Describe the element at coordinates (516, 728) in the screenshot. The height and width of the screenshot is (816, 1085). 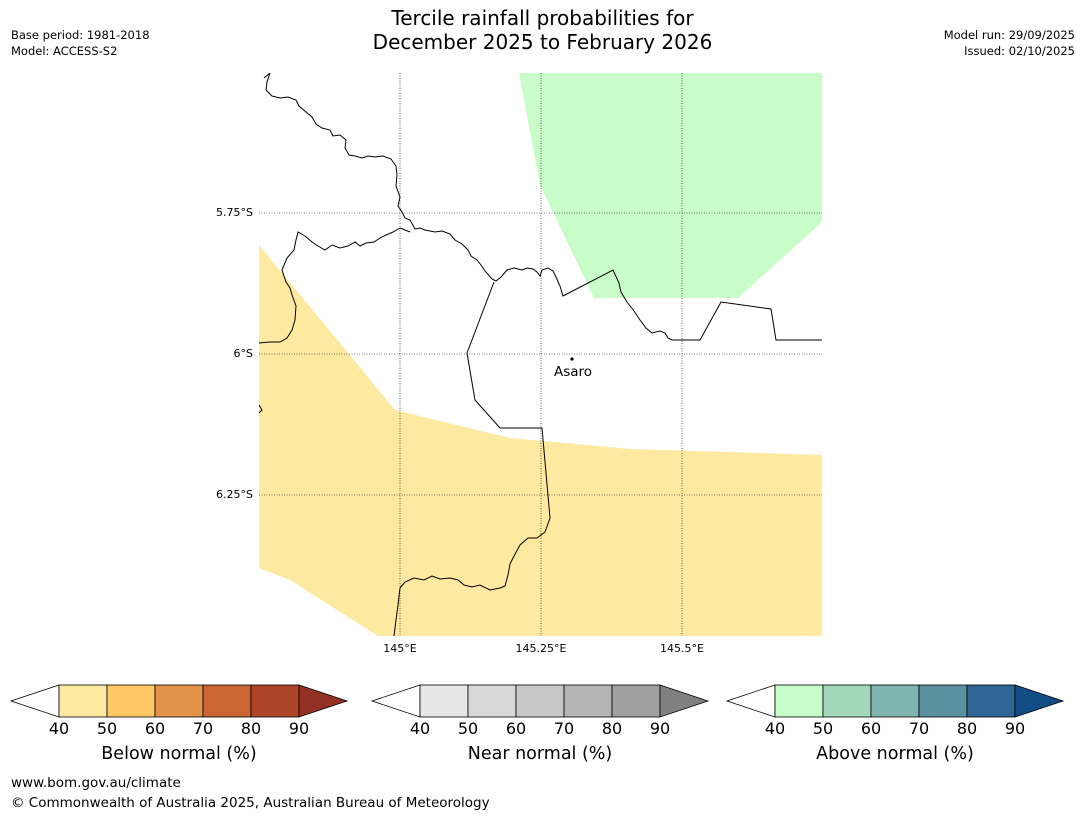
I see `colorbar-near-tick: 60` at that location.